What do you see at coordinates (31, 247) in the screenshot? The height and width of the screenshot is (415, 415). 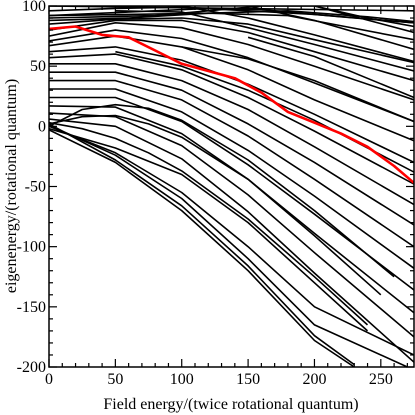 I see `y-tick-label: -100` at bounding box center [31, 247].